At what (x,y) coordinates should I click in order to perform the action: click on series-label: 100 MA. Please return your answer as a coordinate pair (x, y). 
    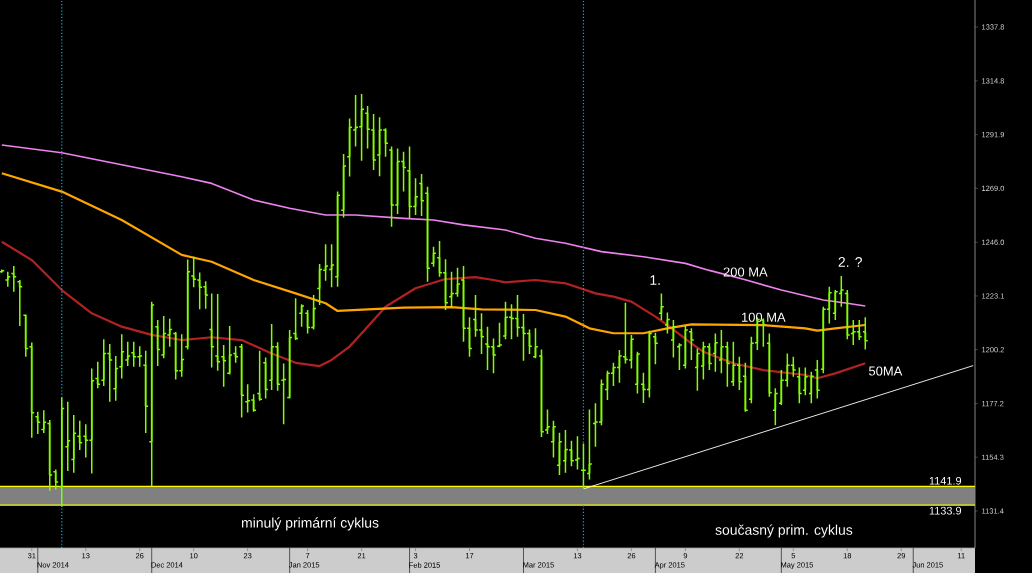
    Looking at the image, I should click on (764, 317).